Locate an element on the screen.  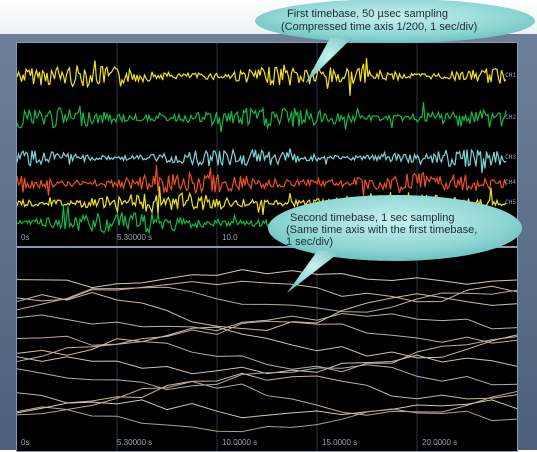
channel-label: CH3 is located at coordinates (510, 157).